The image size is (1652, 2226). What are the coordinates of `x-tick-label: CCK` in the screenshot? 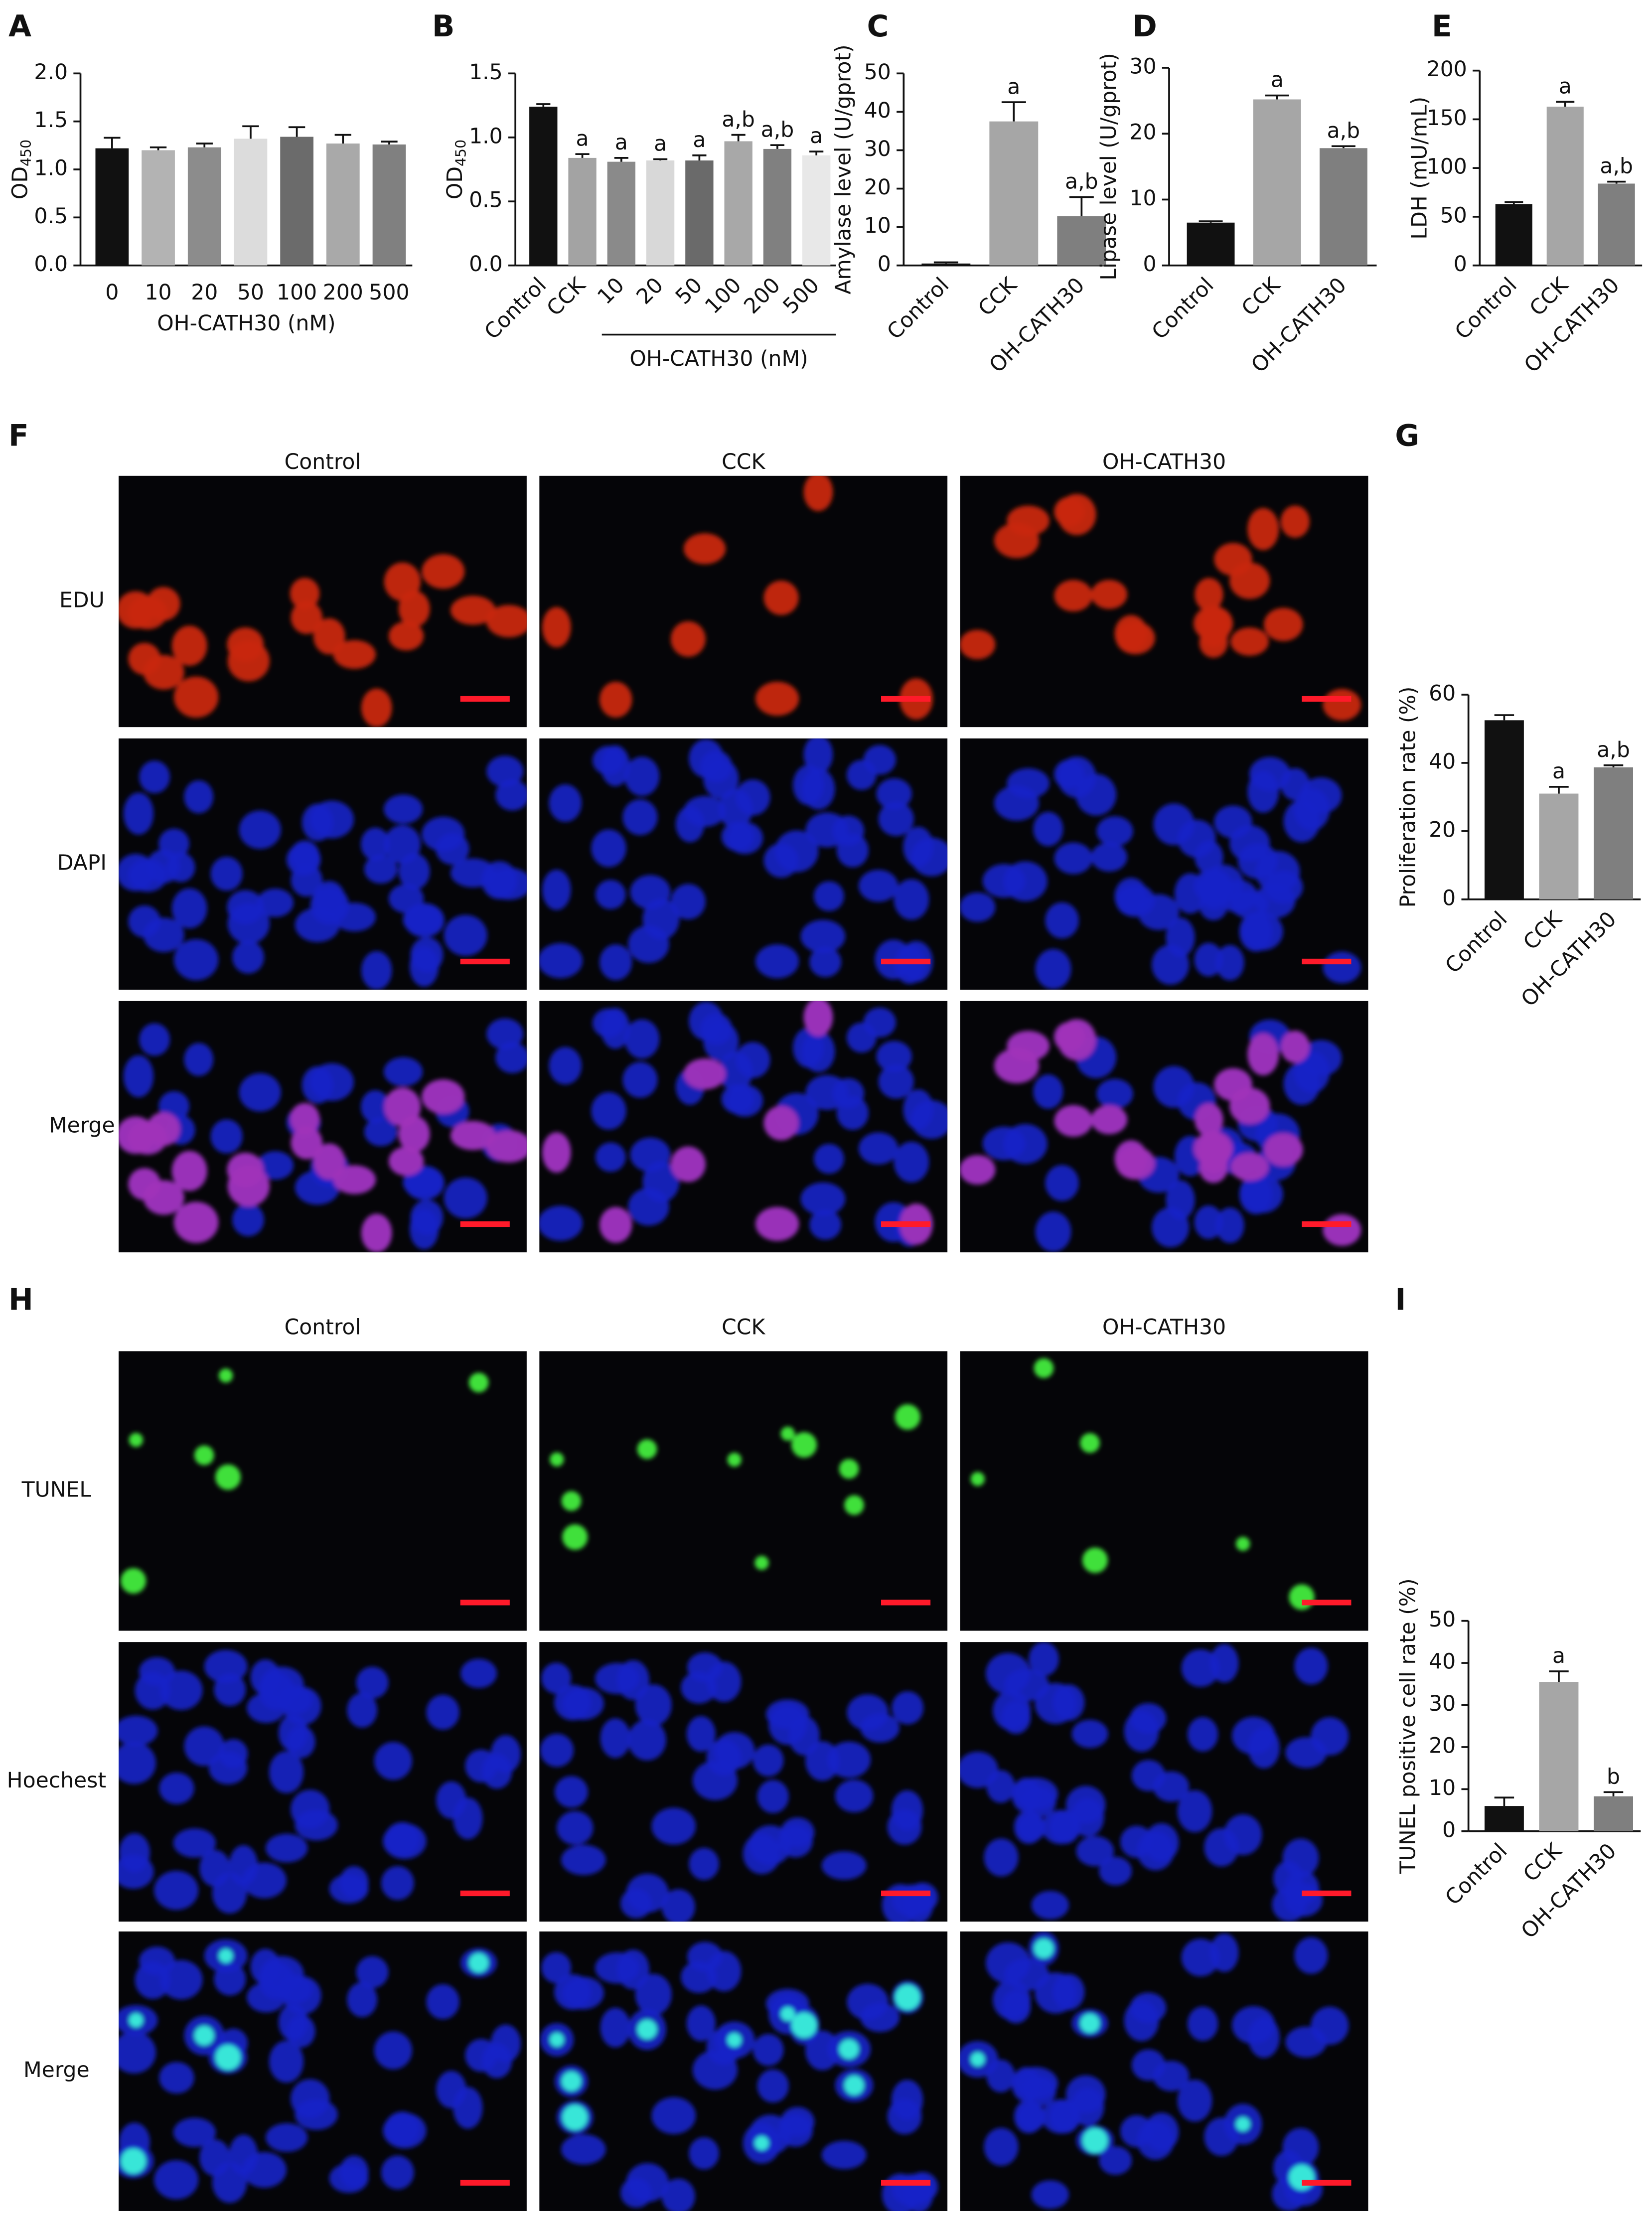 It's located at (1261, 297).